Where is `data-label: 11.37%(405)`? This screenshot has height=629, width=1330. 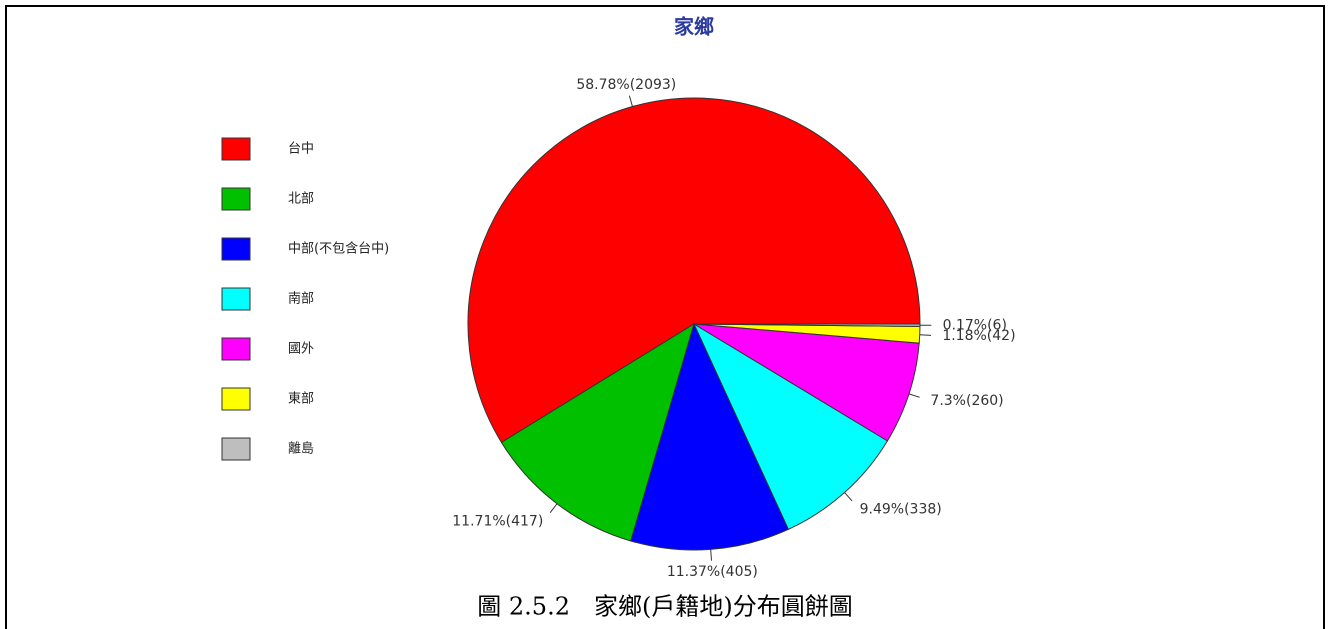 data-label: 11.37%(405) is located at coordinates (712, 572).